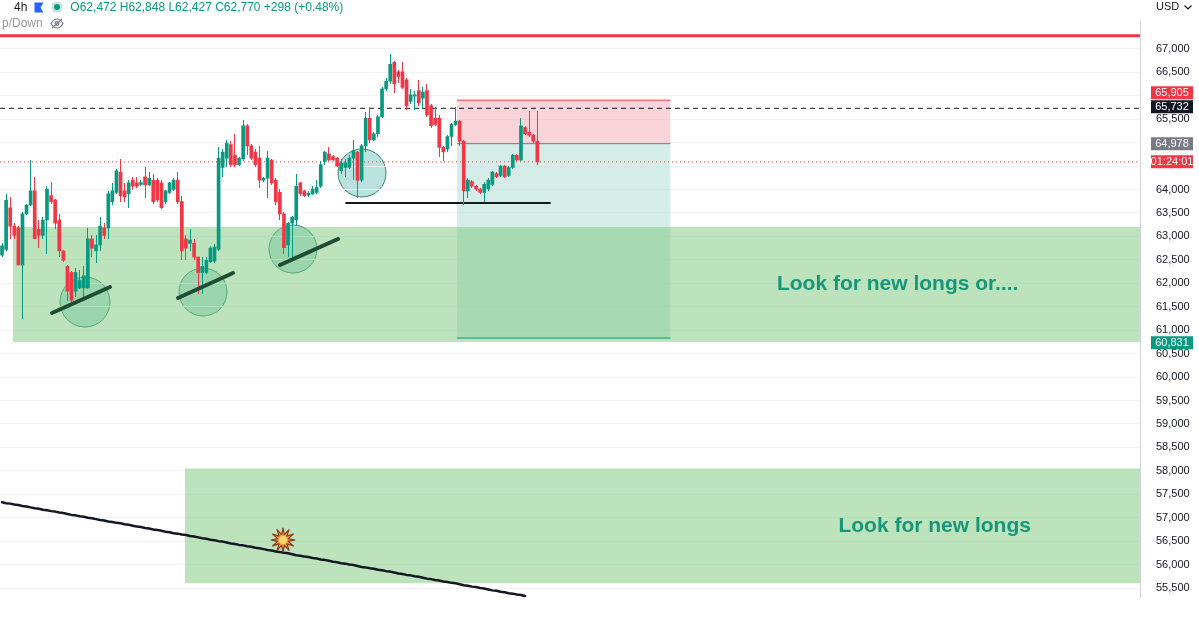 This screenshot has height=620, width=1199. Describe the element at coordinates (1173, 516) in the screenshot. I see `y-tick-label: 57,000` at that location.